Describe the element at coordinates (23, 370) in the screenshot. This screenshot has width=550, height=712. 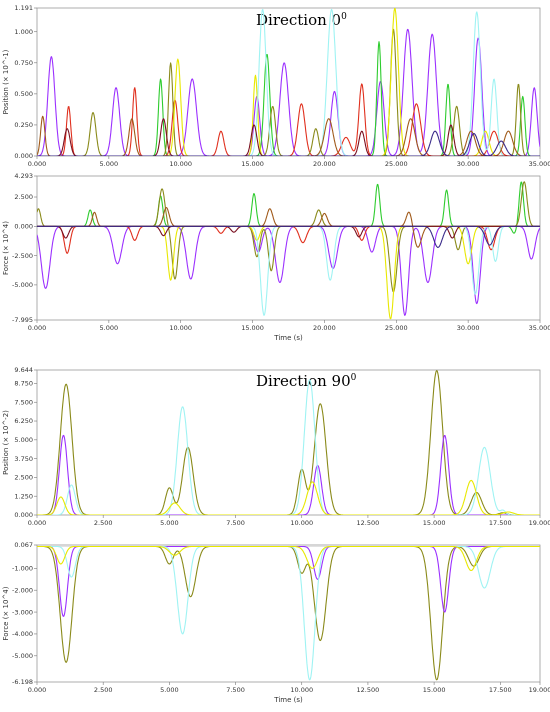
I see `y-tick-label: 9.644` at that location.